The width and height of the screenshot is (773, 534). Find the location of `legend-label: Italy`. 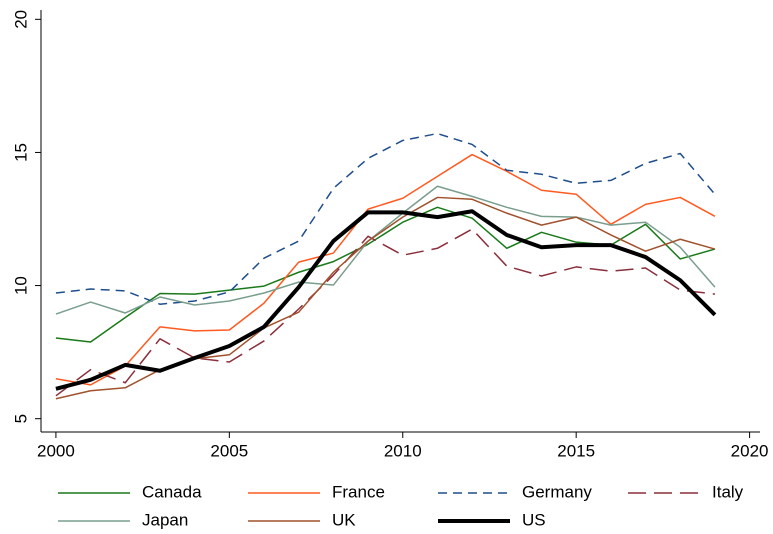

legend-label: Italy is located at coordinates (728, 491).